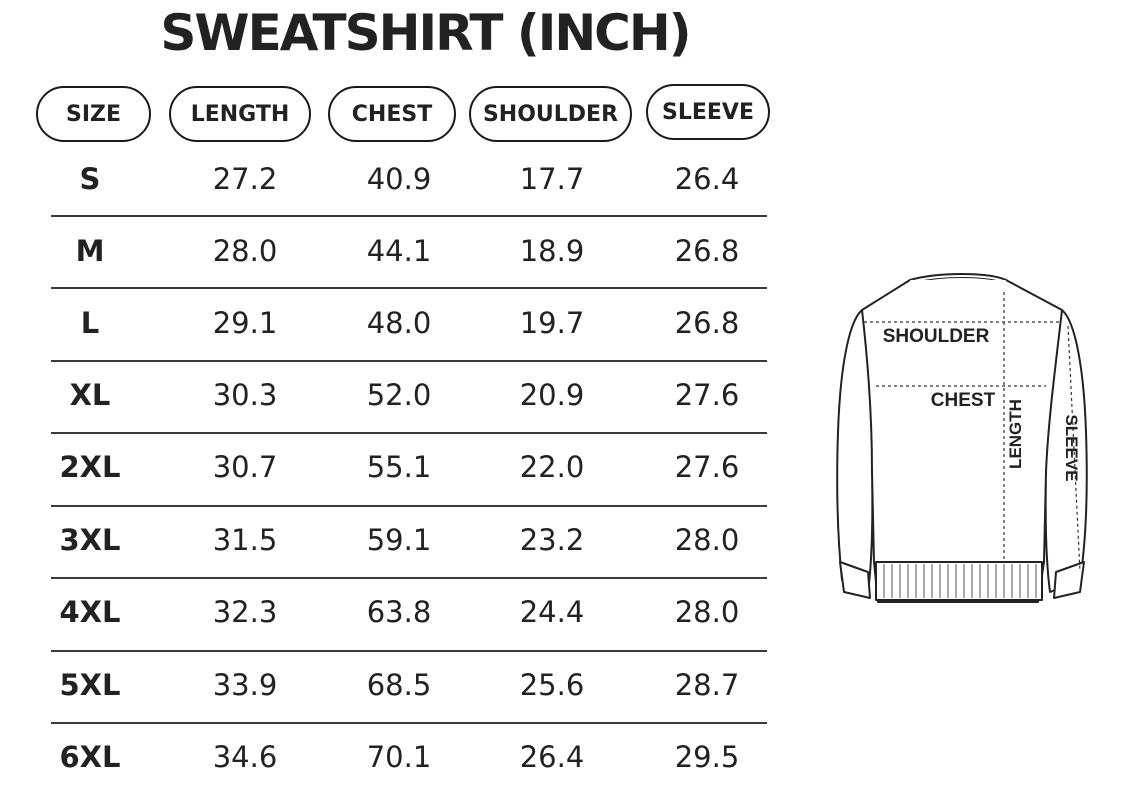  Describe the element at coordinates (1015, 434) in the screenshot. I see `diagram-length-label: LENGTH` at that location.